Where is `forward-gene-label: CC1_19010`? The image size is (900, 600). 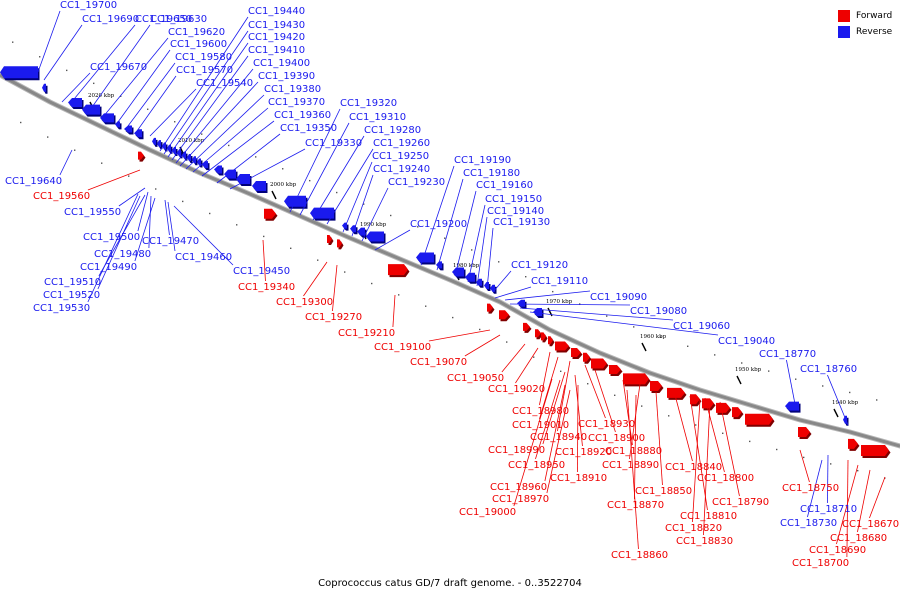 forward-gene-label: CC1_19010 is located at coordinates (540, 425).